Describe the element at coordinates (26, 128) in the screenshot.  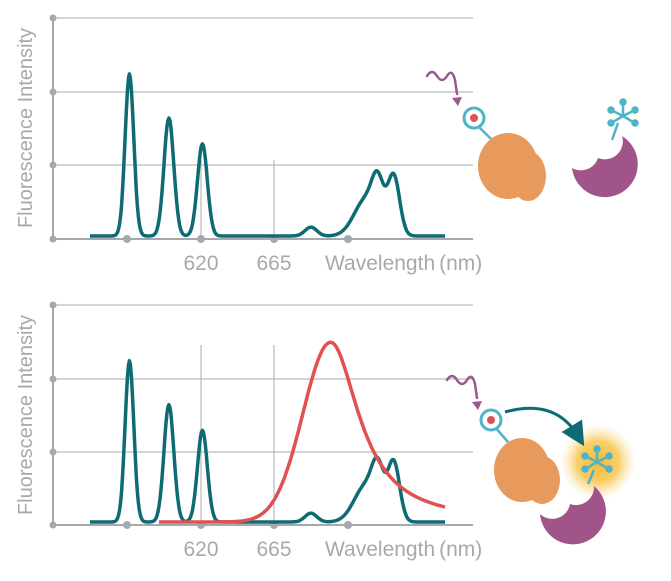
I see `top-y-axis-title: Fluorescence Intensity` at that location.